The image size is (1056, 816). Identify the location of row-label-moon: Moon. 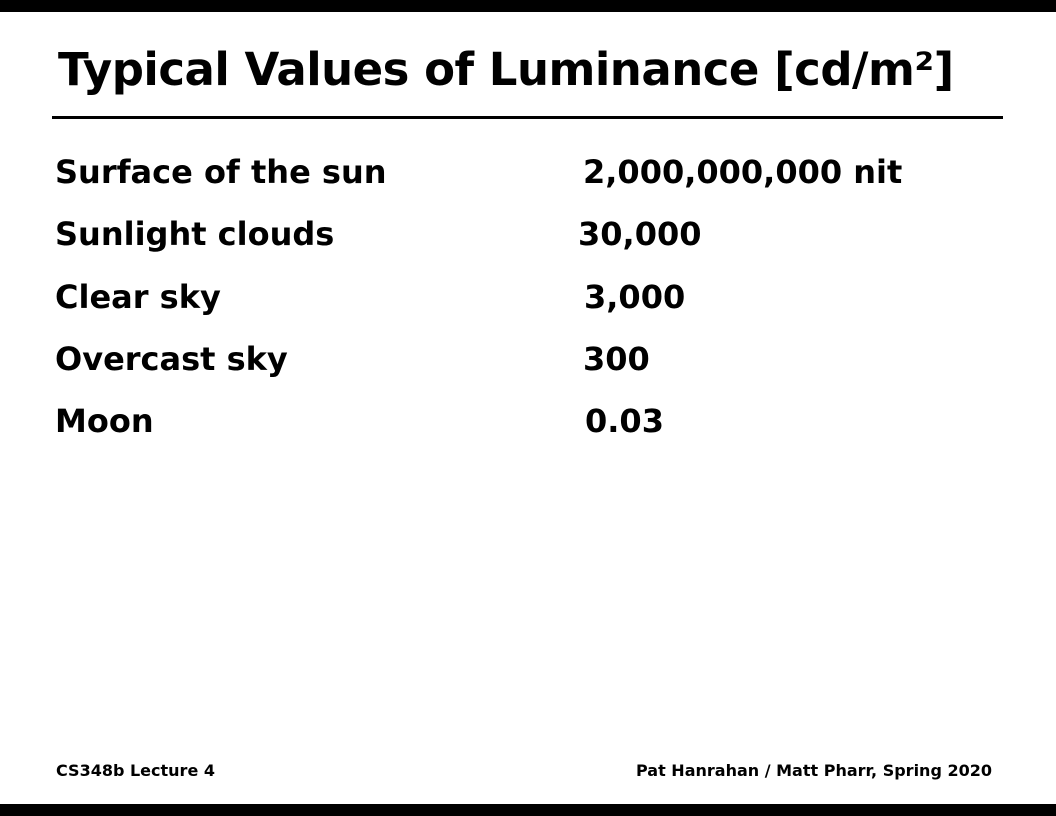
(104, 421).